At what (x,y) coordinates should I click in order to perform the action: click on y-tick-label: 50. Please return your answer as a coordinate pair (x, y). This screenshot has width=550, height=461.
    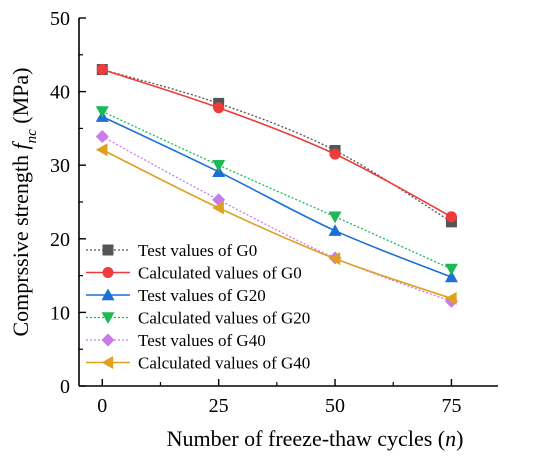
    Looking at the image, I should click on (60, 19).